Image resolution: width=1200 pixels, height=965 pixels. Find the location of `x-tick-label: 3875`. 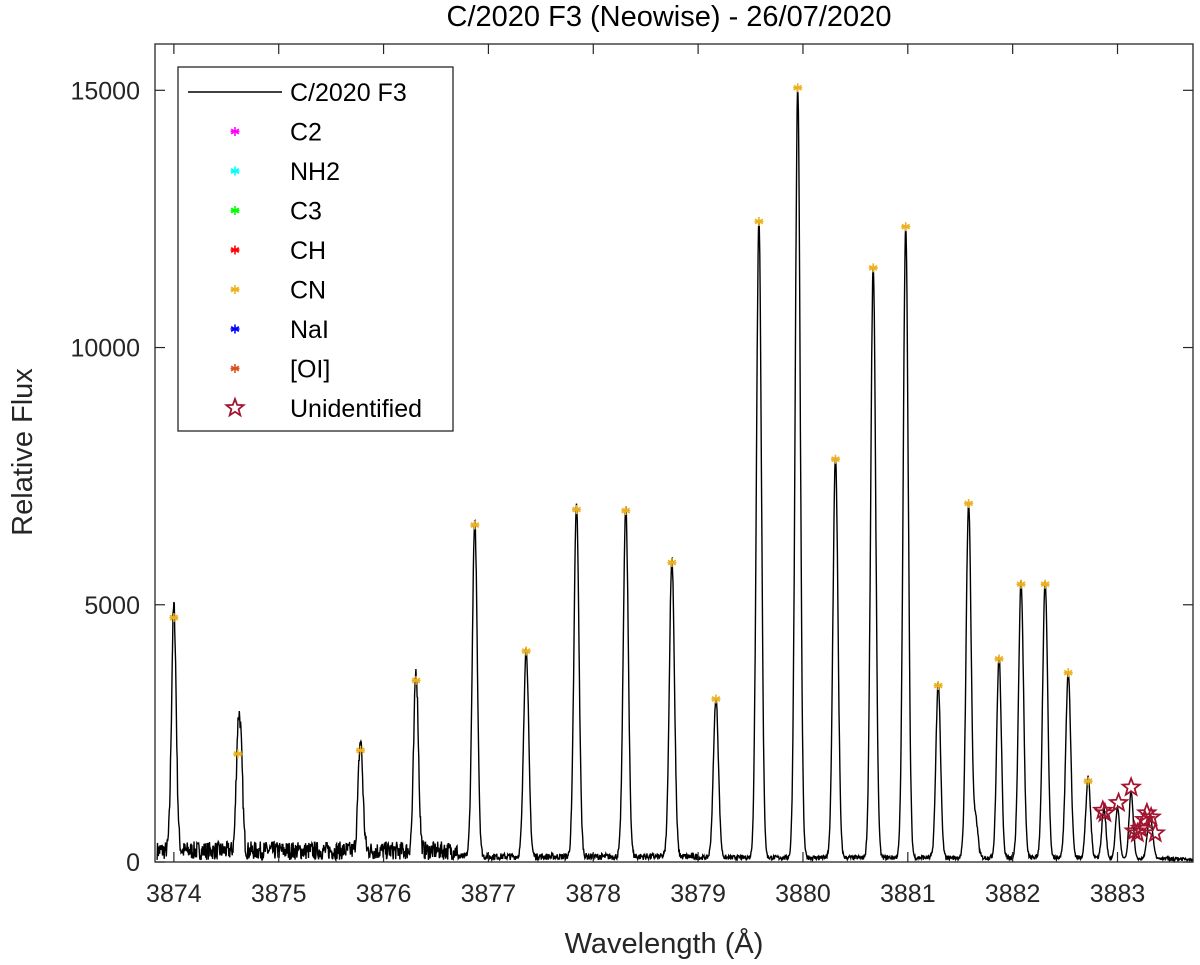

x-tick-label: 3875 is located at coordinates (279, 894).